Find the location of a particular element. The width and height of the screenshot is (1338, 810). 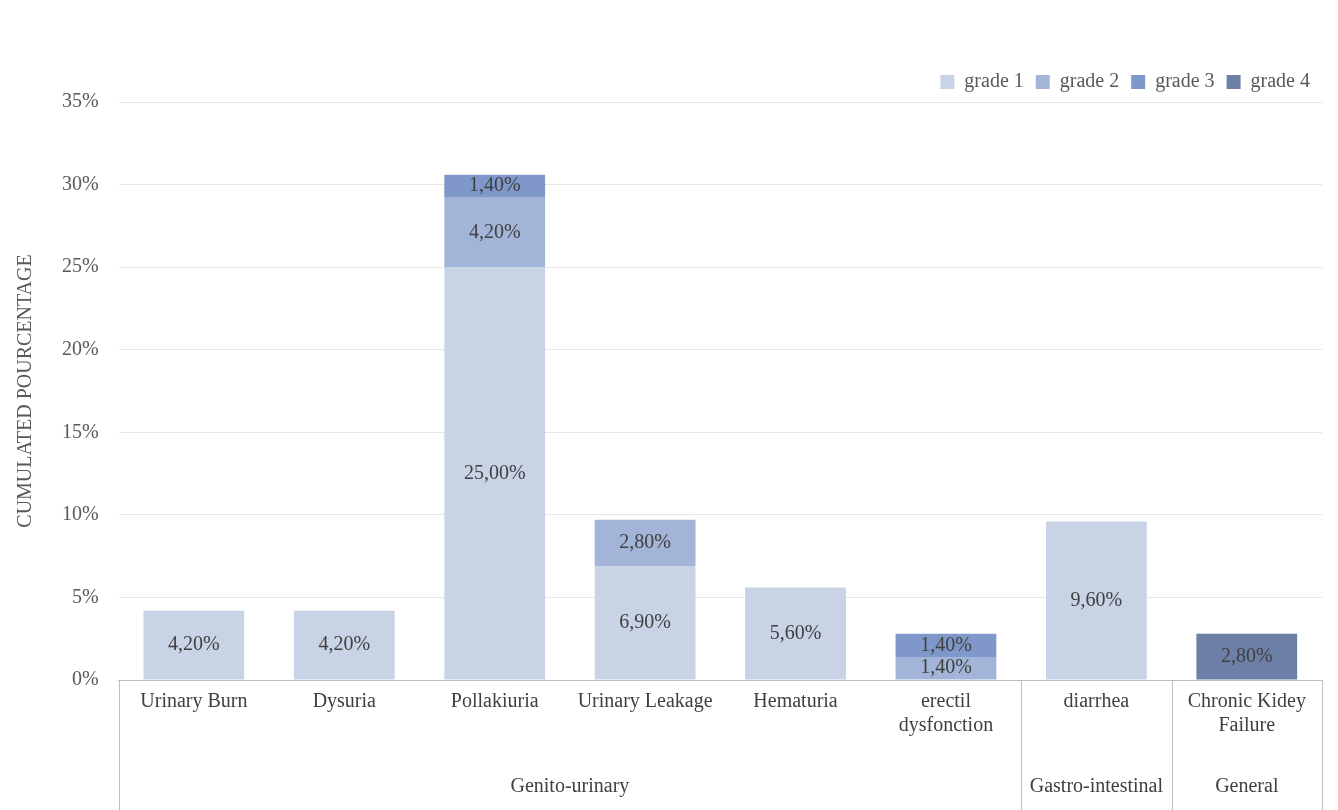

data-label: 5,60% is located at coordinates (795, 631).